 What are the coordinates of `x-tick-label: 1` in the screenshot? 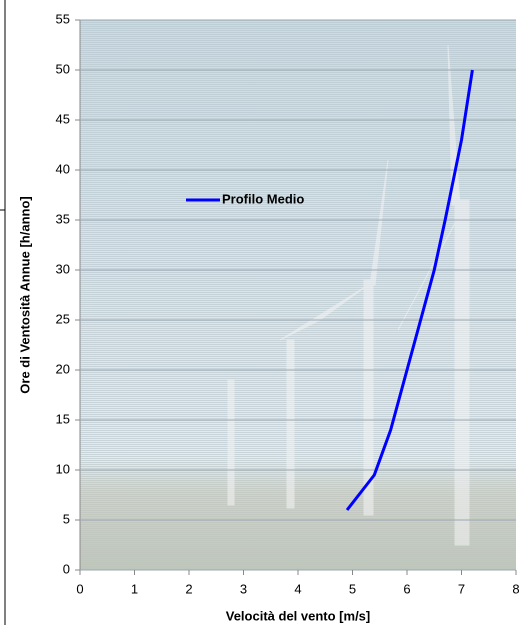 It's located at (134, 588).